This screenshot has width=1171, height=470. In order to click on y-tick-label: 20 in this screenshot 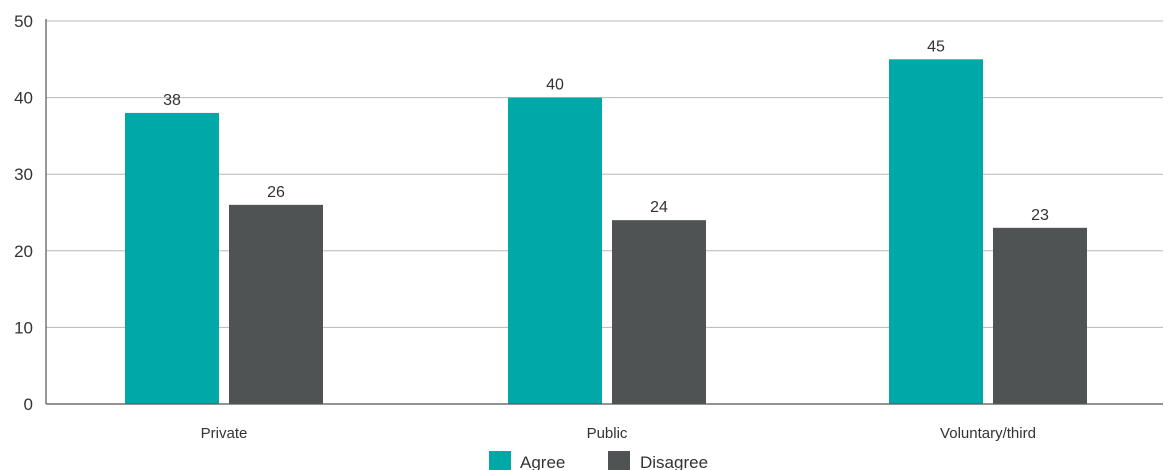, I will do `click(23, 251)`.